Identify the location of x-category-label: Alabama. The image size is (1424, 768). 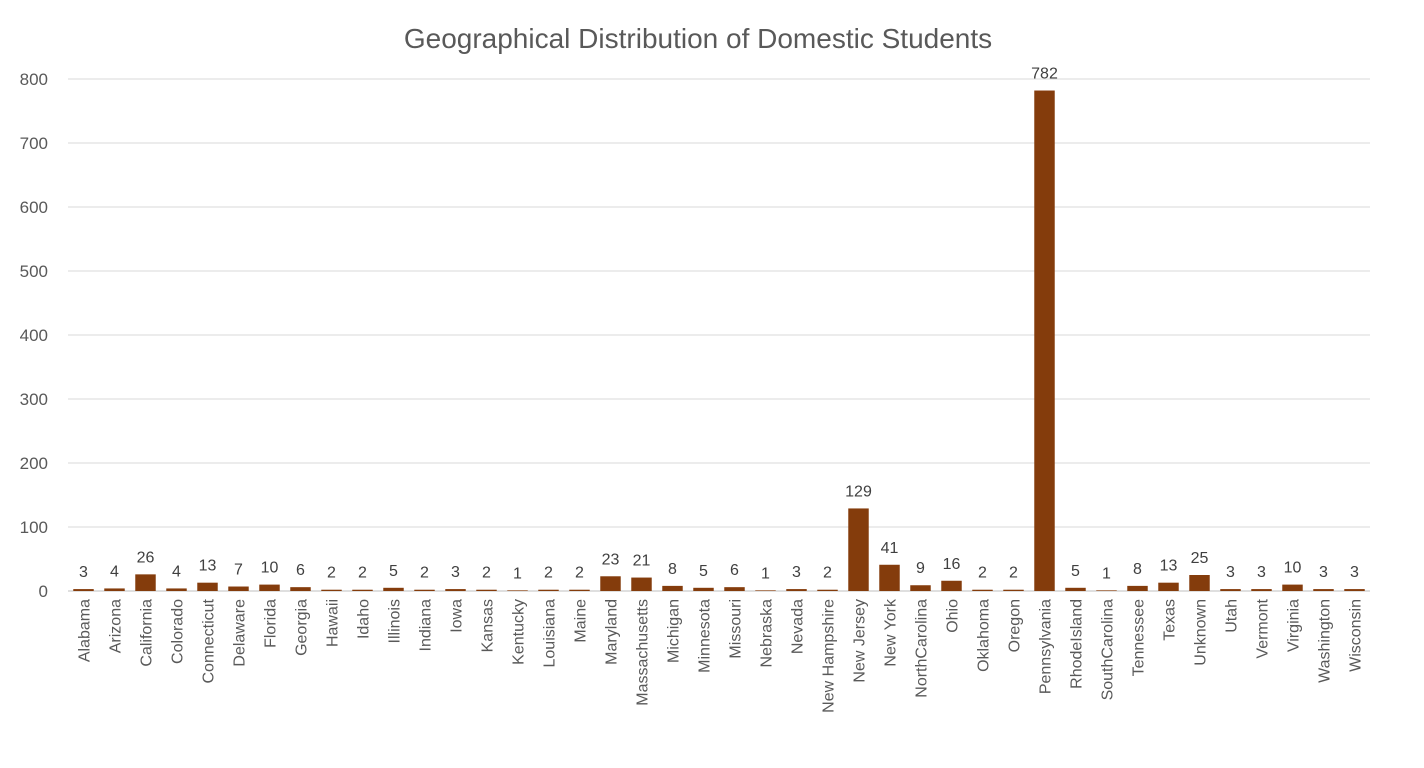
(85, 630).